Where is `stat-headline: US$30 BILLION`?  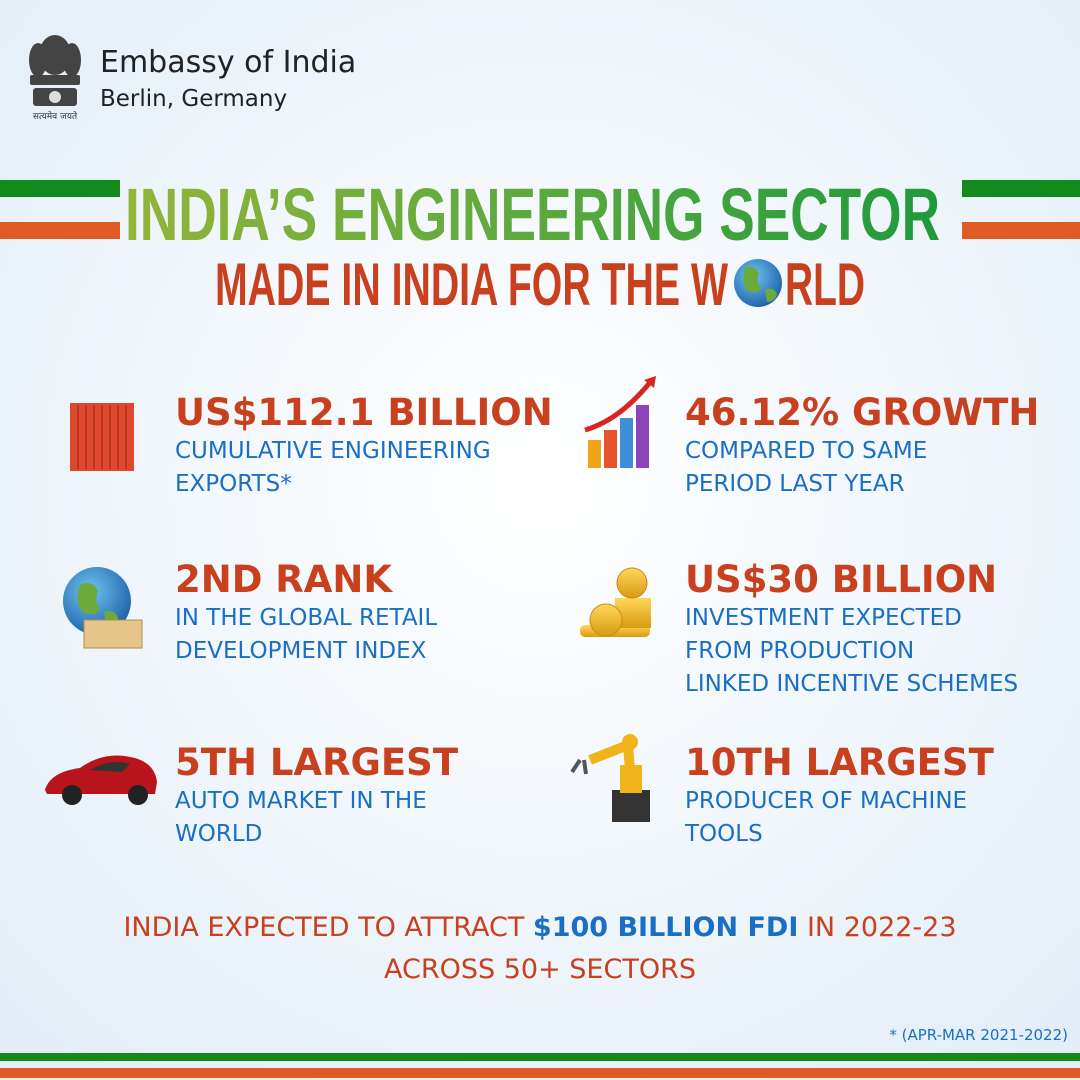 stat-headline: US$30 BILLION is located at coordinates (841, 579).